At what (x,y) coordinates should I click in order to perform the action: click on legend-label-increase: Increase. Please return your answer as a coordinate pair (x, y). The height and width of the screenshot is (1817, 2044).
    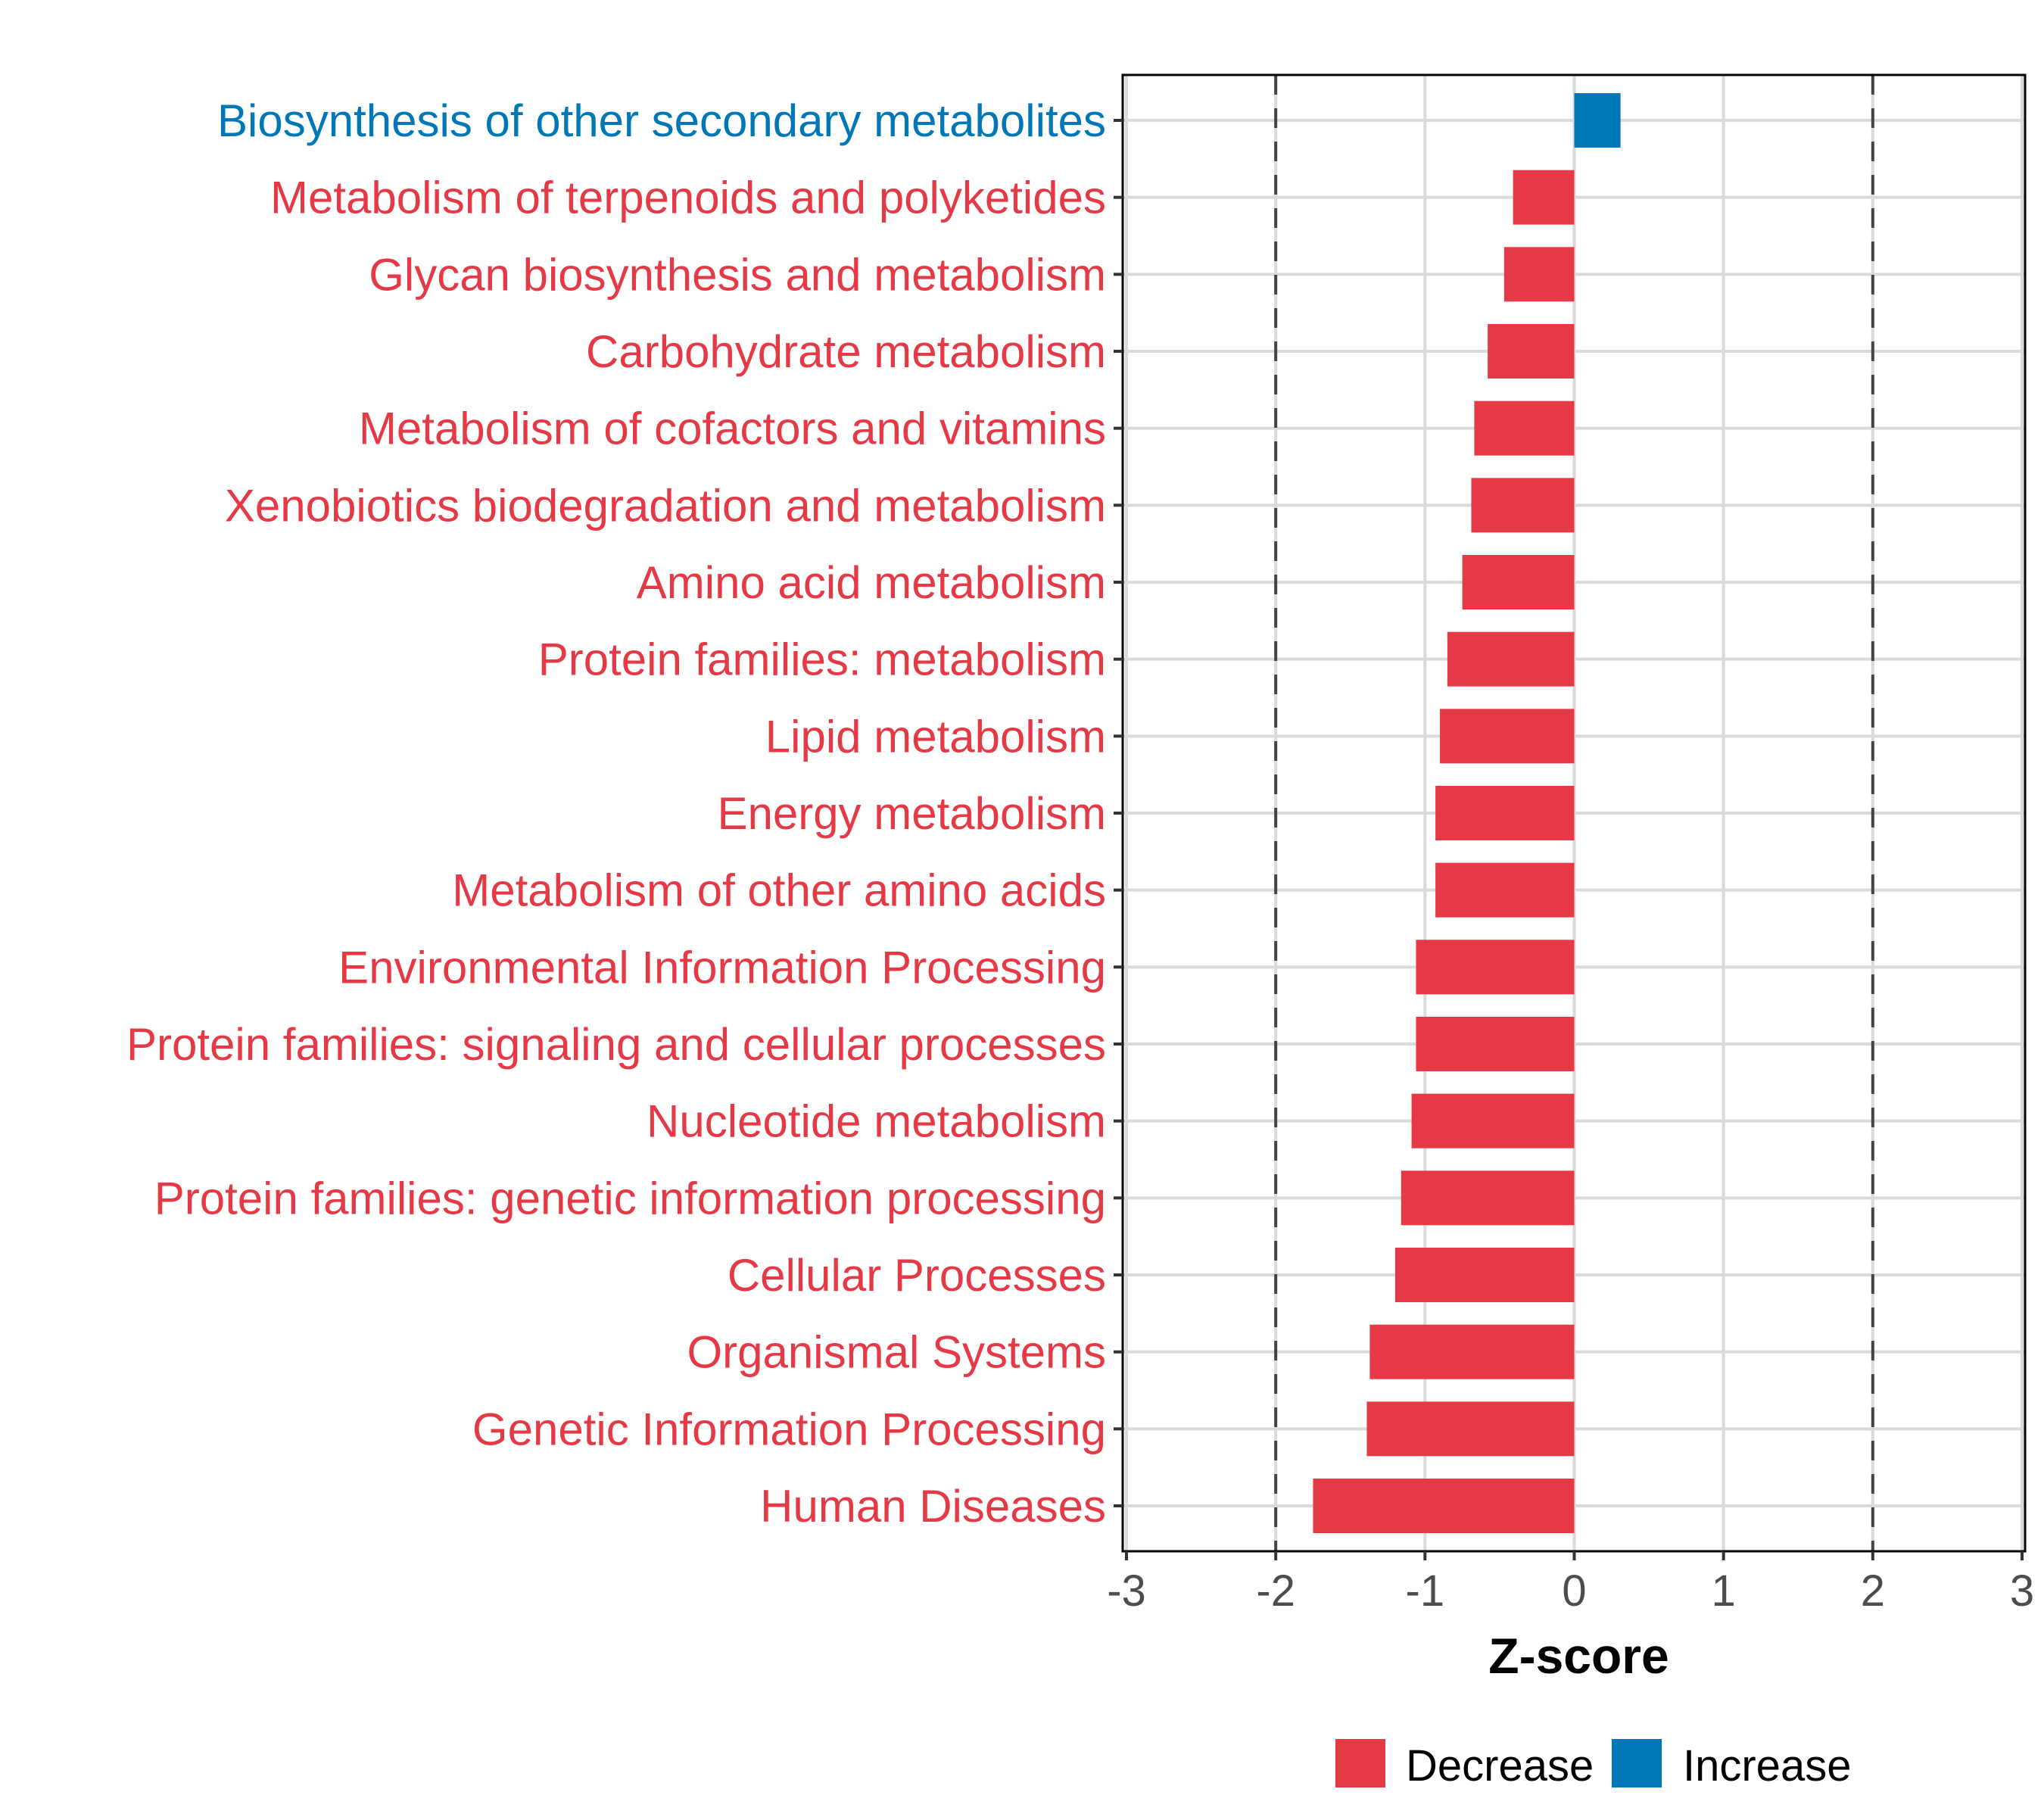
    Looking at the image, I should click on (1767, 1766).